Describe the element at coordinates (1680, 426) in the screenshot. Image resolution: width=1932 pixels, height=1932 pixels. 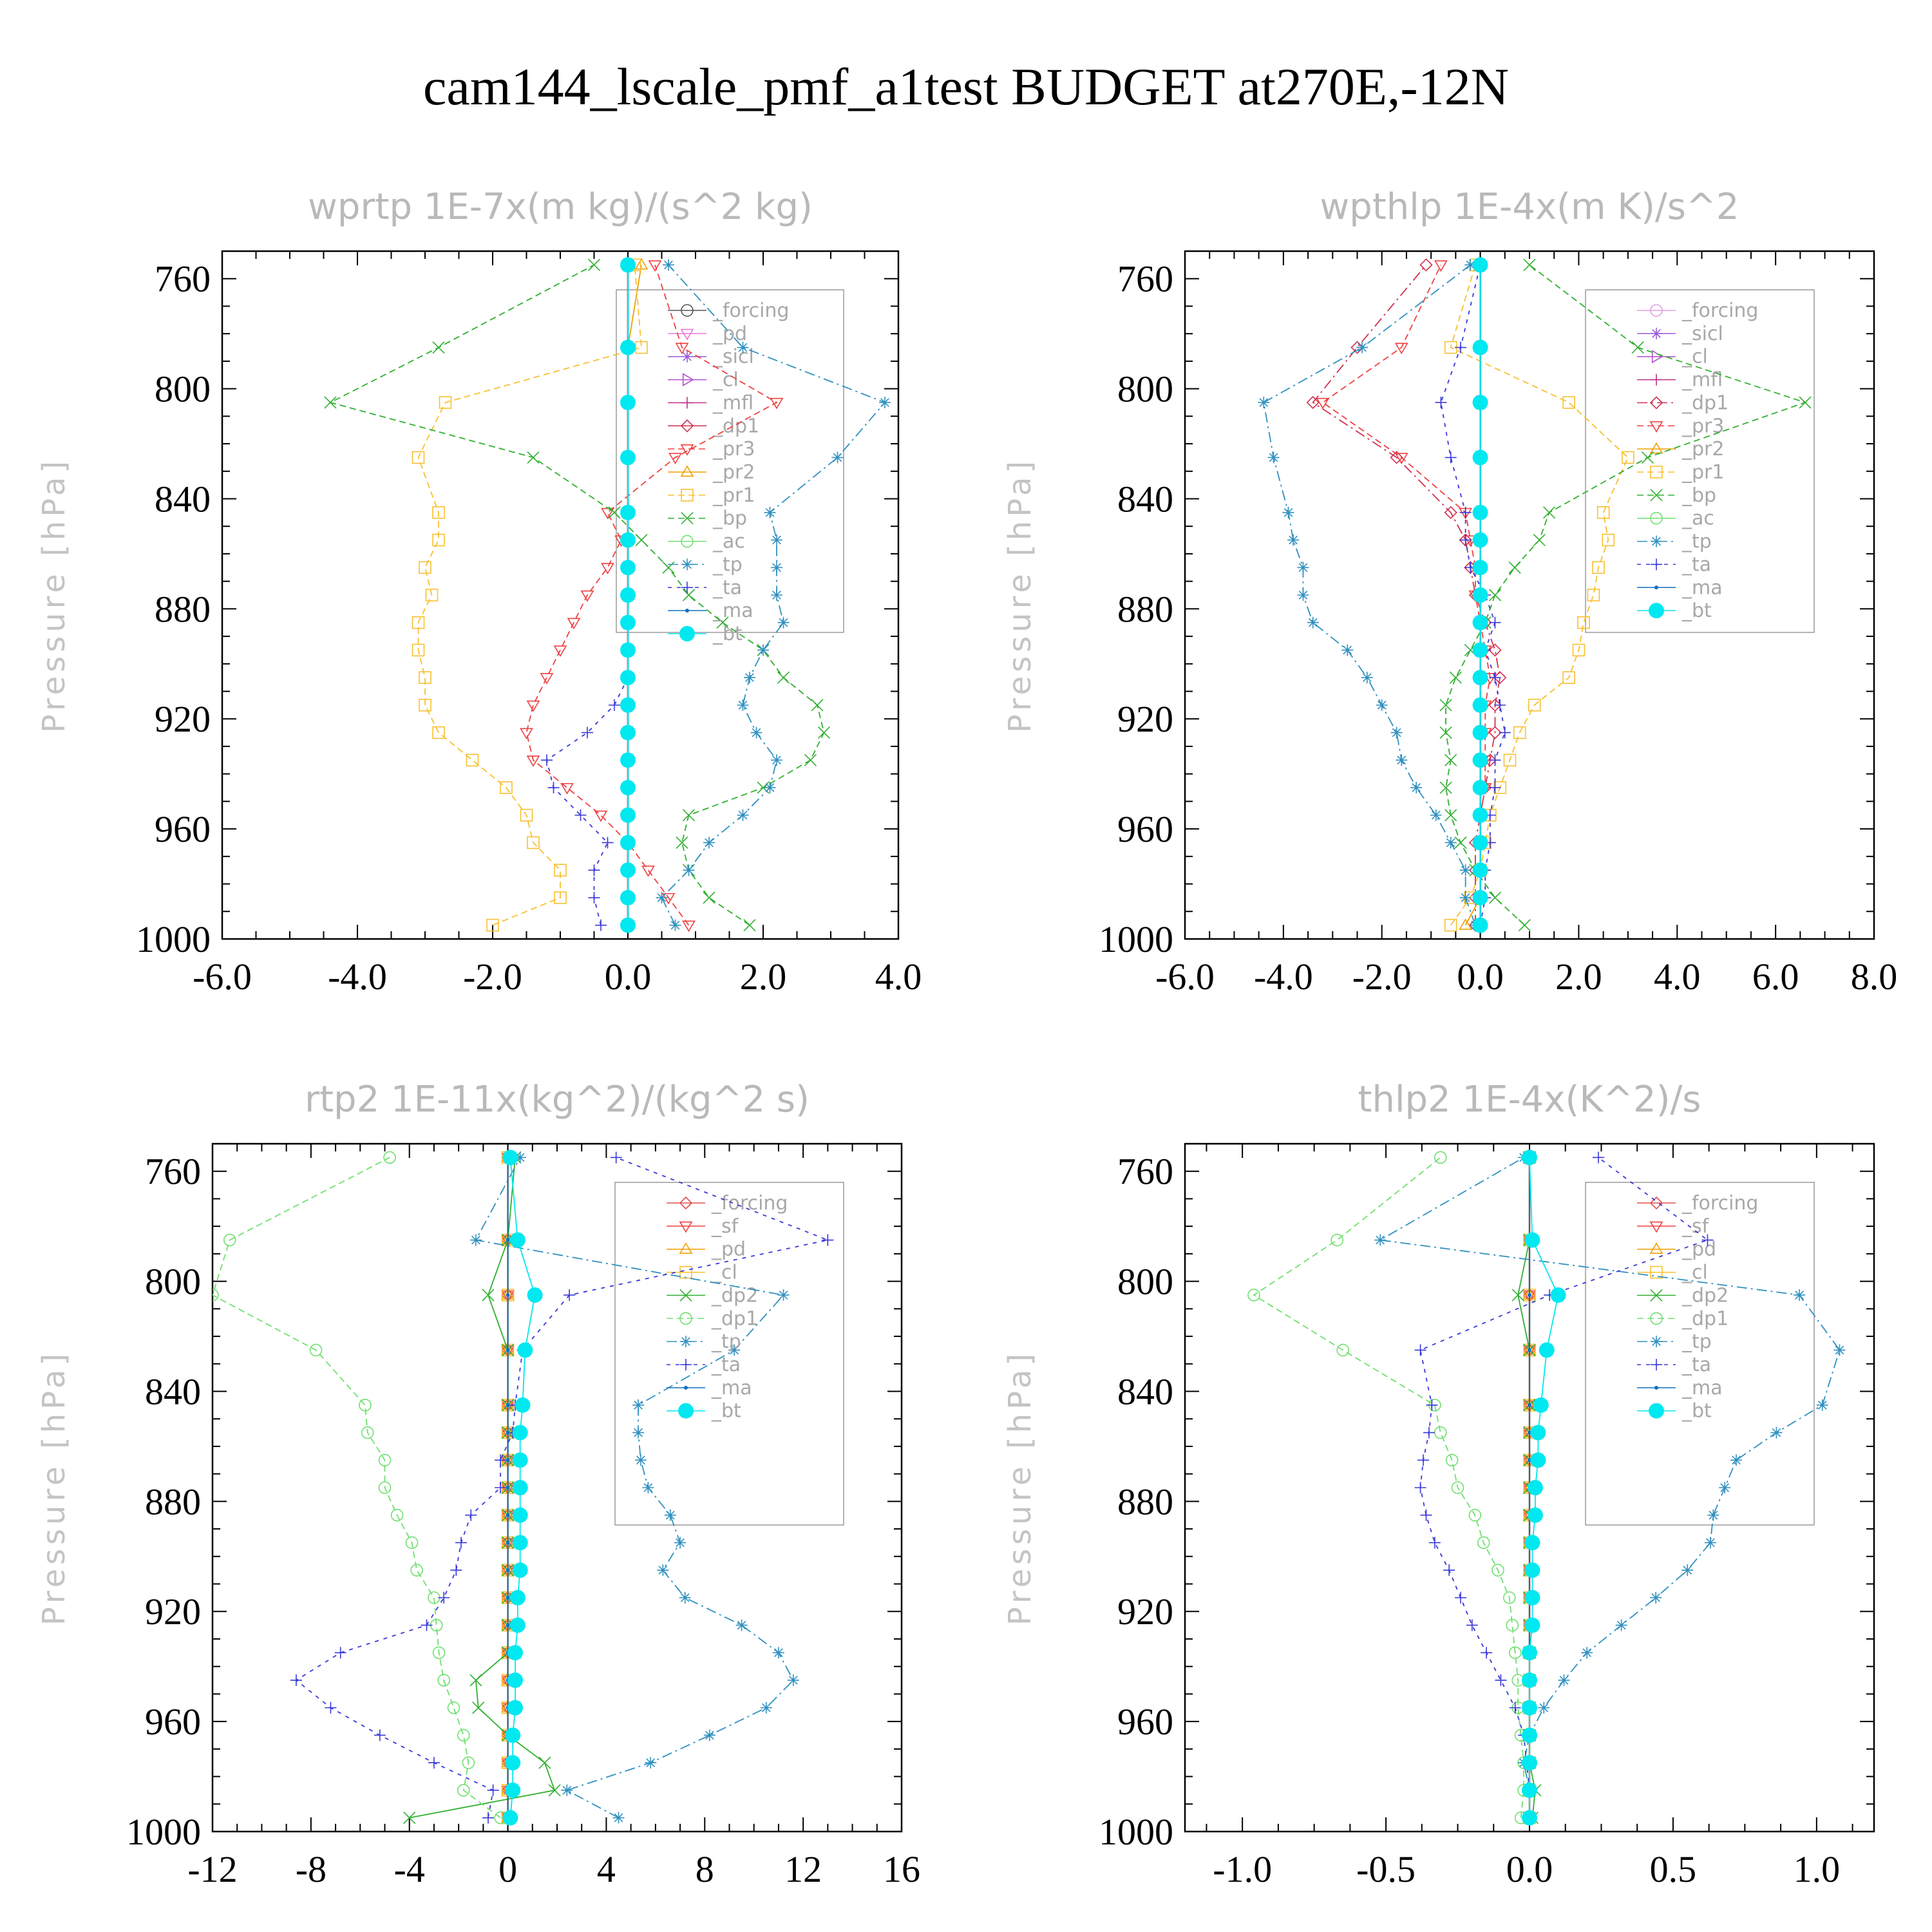
I see `legend-item: _pr3` at that location.